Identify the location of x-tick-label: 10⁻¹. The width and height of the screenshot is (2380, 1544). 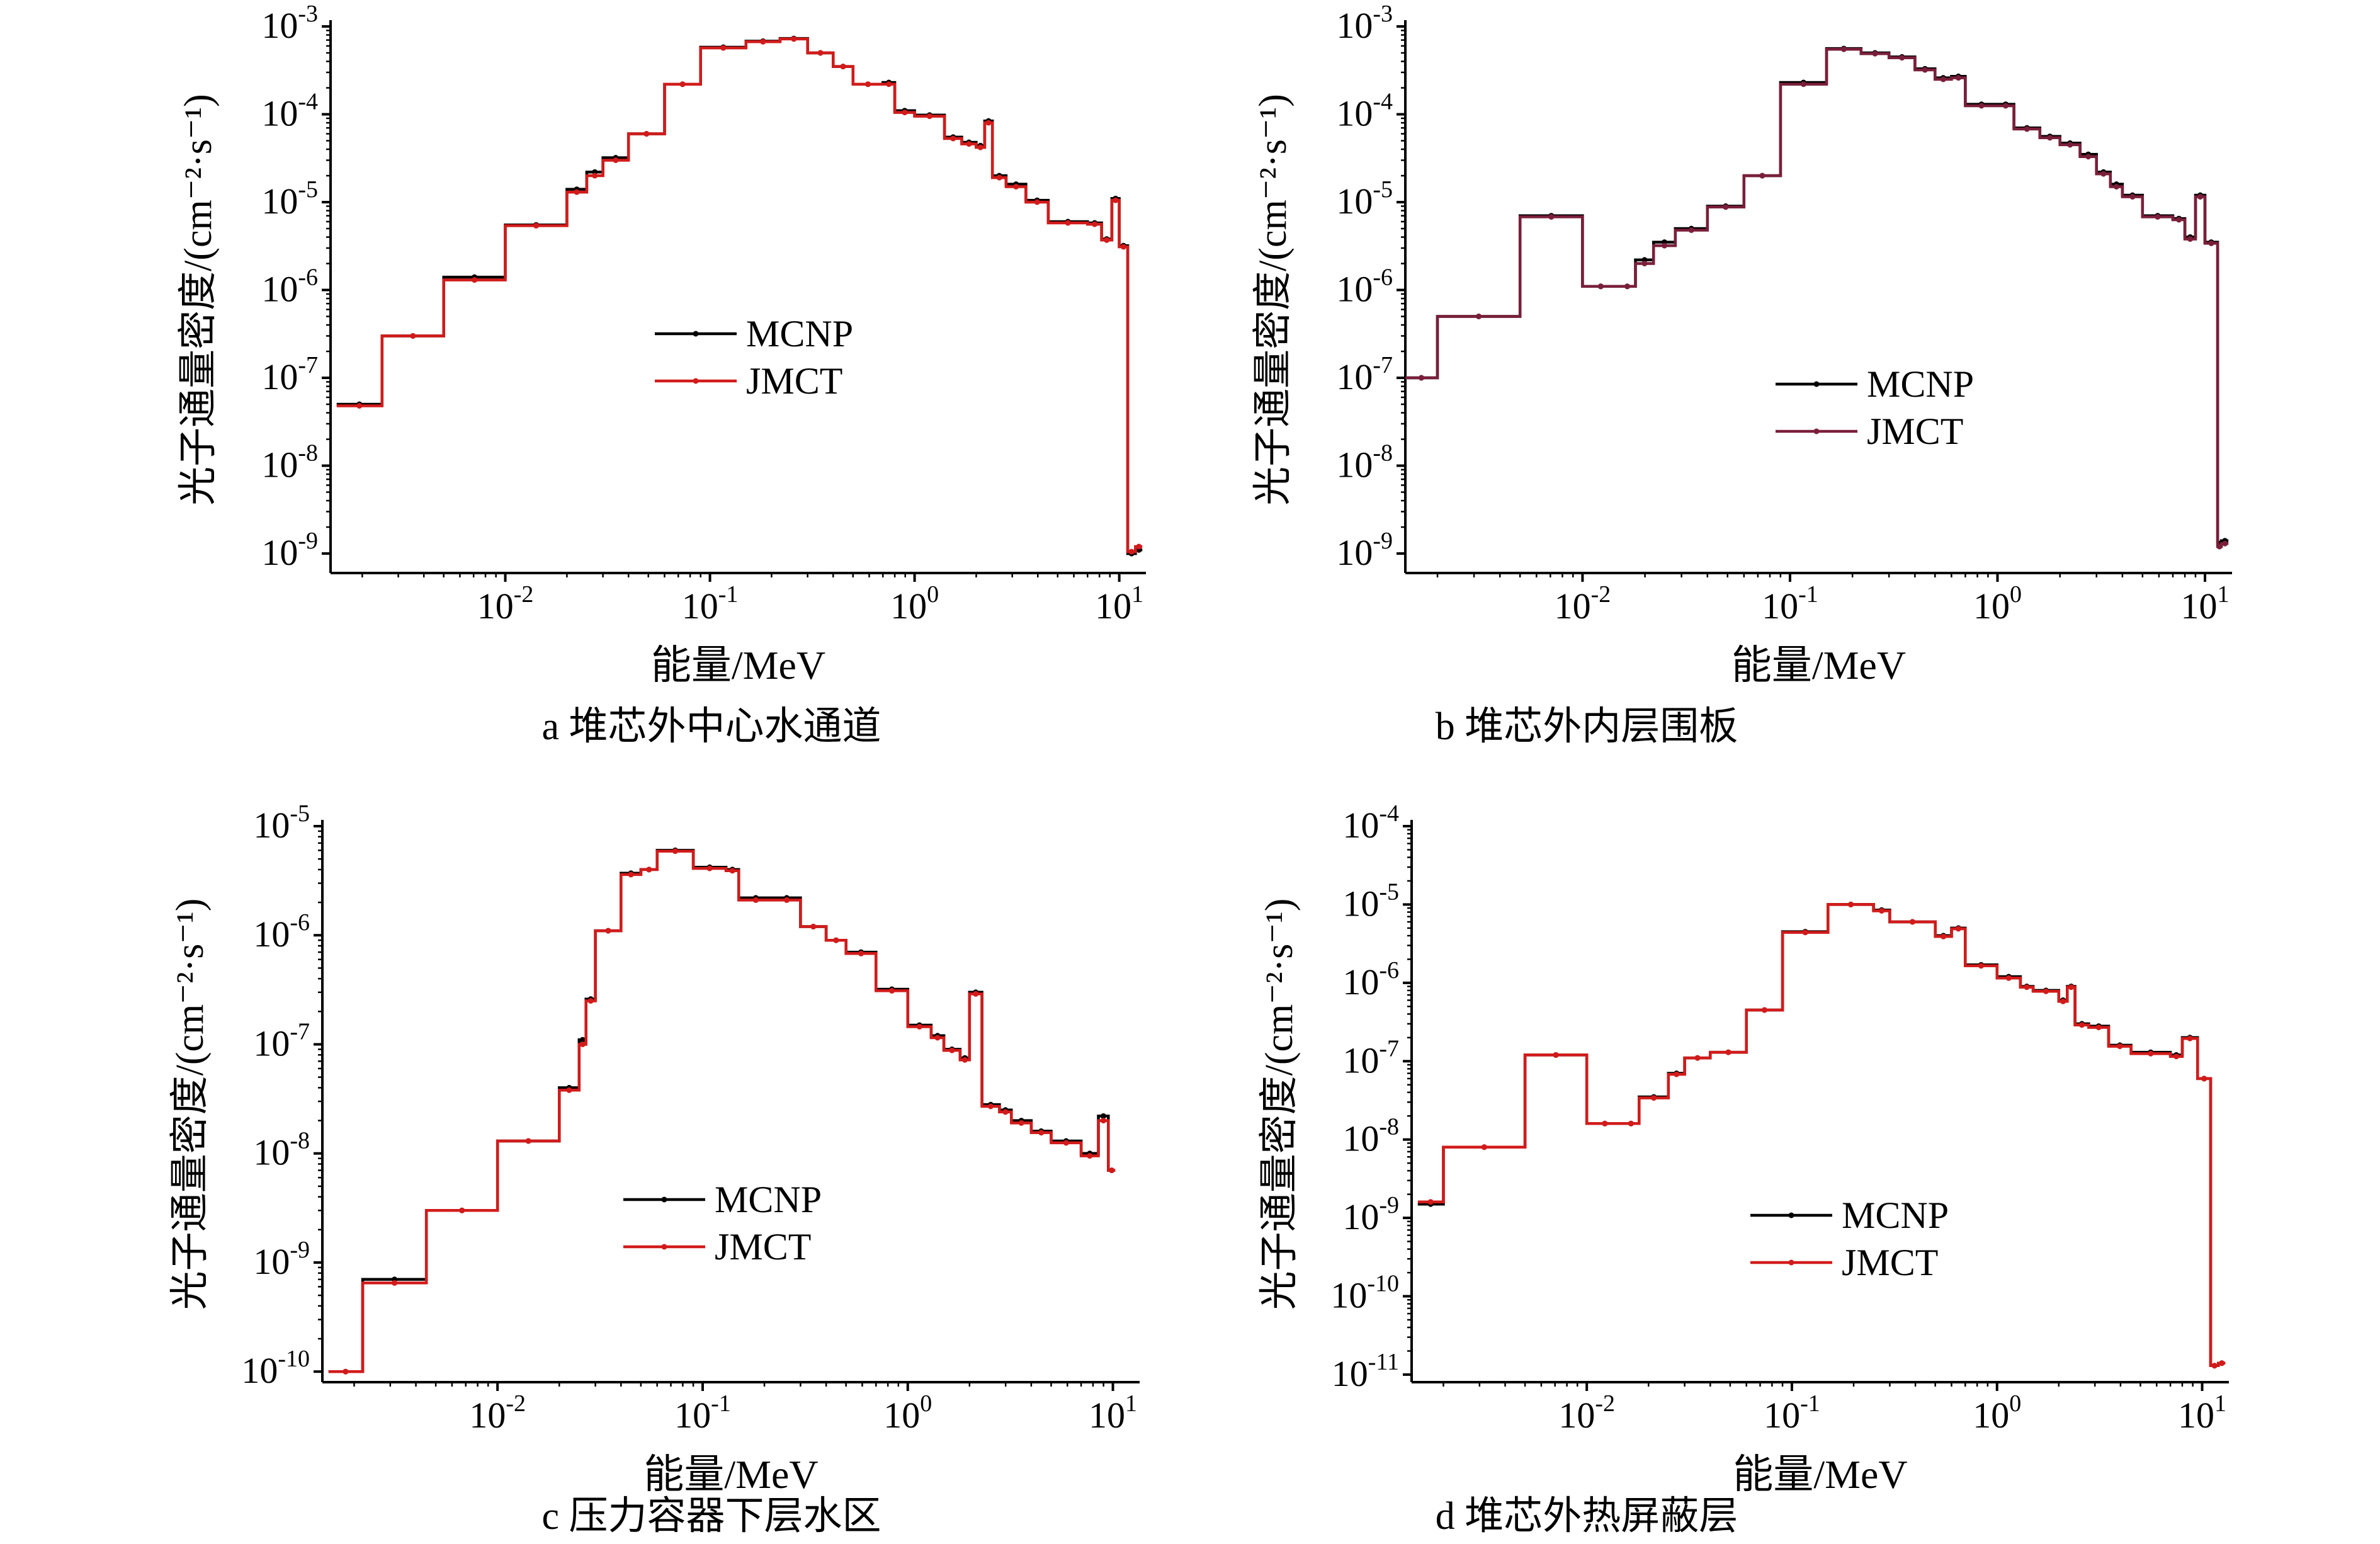
(702, 1413).